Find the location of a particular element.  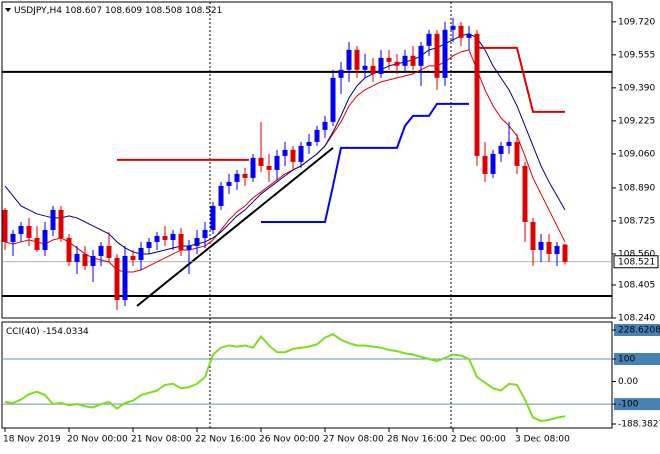

high: 108.609 is located at coordinates (123, 11).